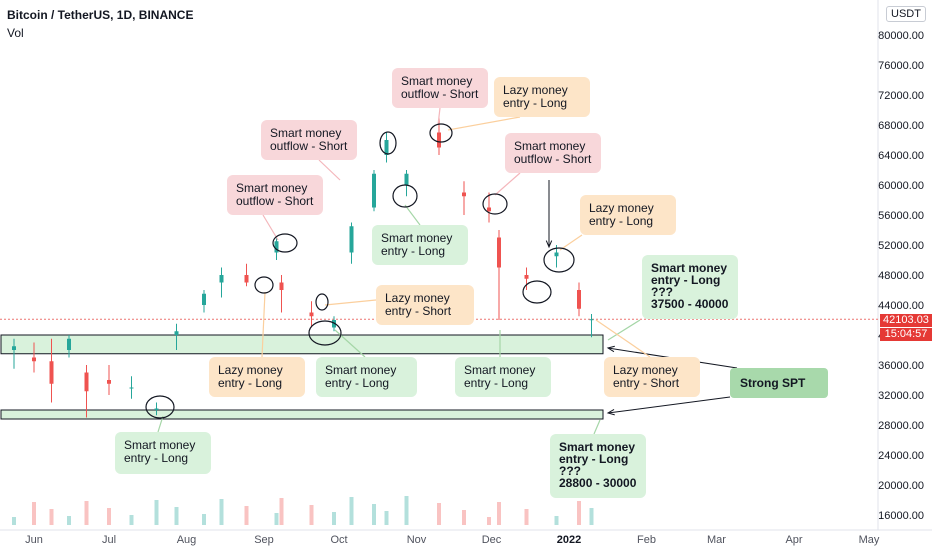 This screenshot has width=932, height=550. Describe the element at coordinates (901, 216) in the screenshot. I see `y-tick-label: 56000.00` at that location.